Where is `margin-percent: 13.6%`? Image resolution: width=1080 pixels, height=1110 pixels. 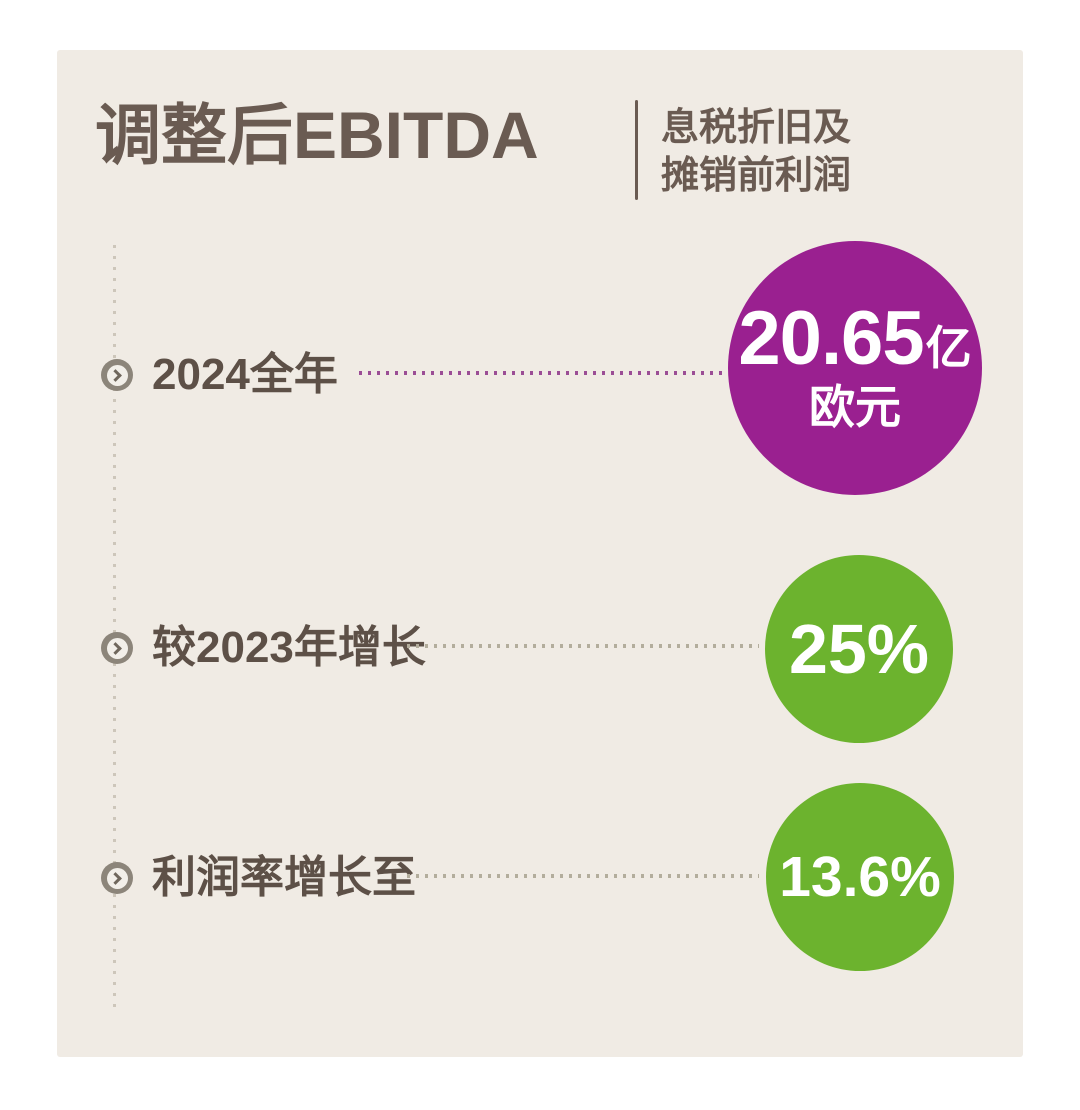 margin-percent: 13.6% is located at coordinates (860, 877).